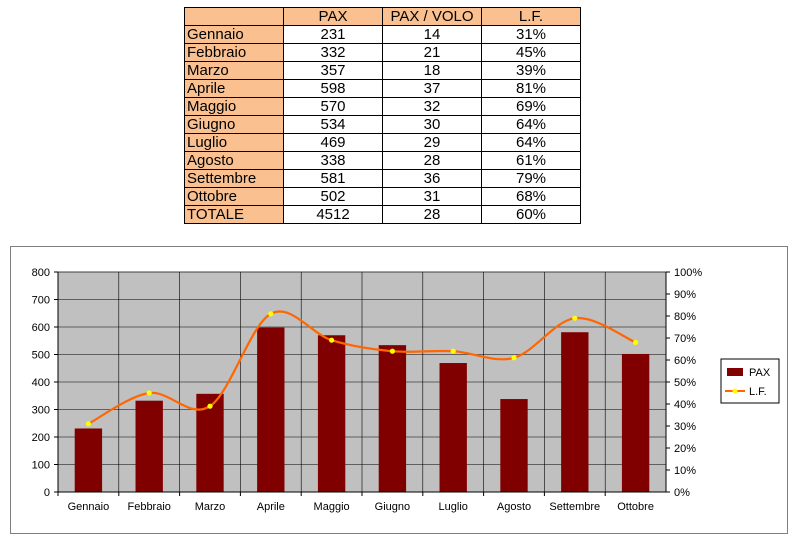  Describe the element at coordinates (735, 372) in the screenshot. I see `legend-swatch-pax` at that location.